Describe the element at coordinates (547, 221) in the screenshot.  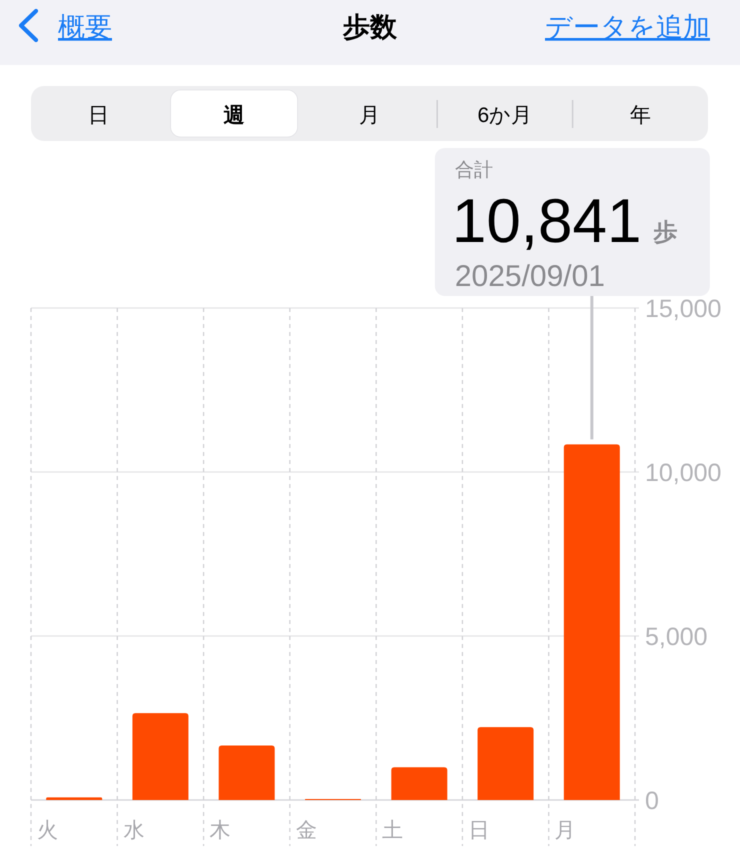
I see `data-label: 10,841` at that location.